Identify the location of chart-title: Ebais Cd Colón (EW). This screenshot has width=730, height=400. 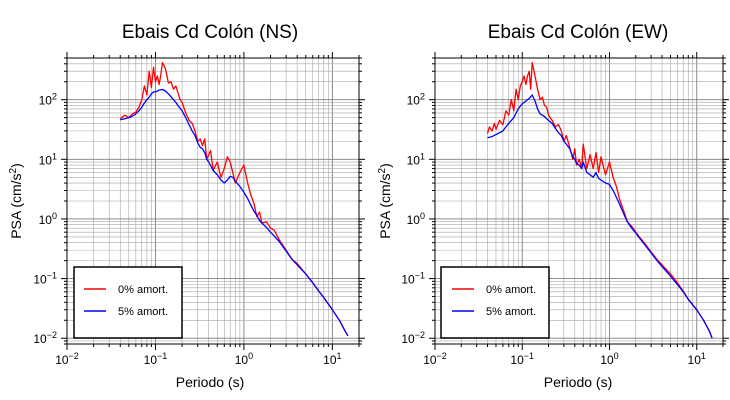
(578, 32).